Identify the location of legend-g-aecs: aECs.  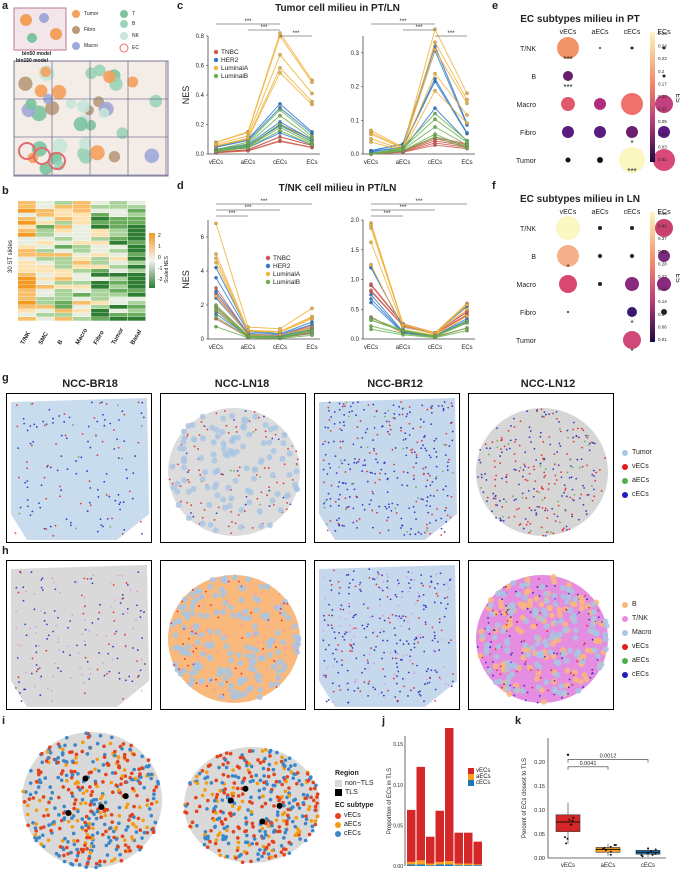
(641, 480).